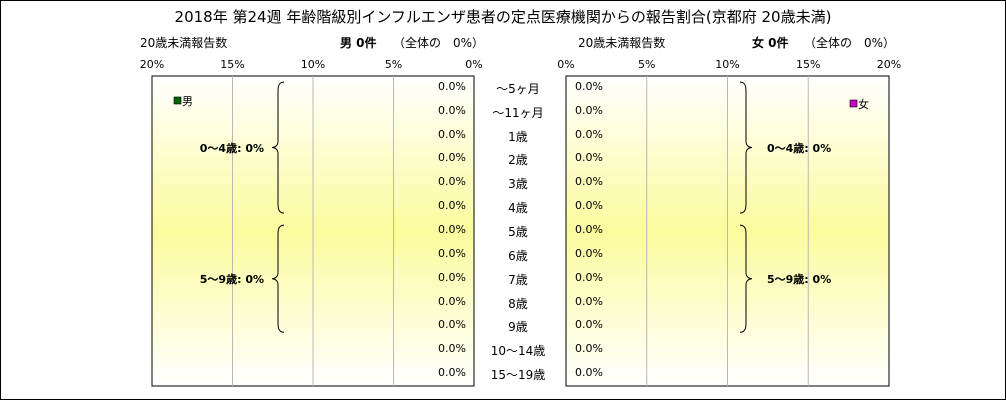 This screenshot has width=1006, height=400. What do you see at coordinates (518, 375) in the screenshot?
I see `age-category-label: 15～19歳` at bounding box center [518, 375].